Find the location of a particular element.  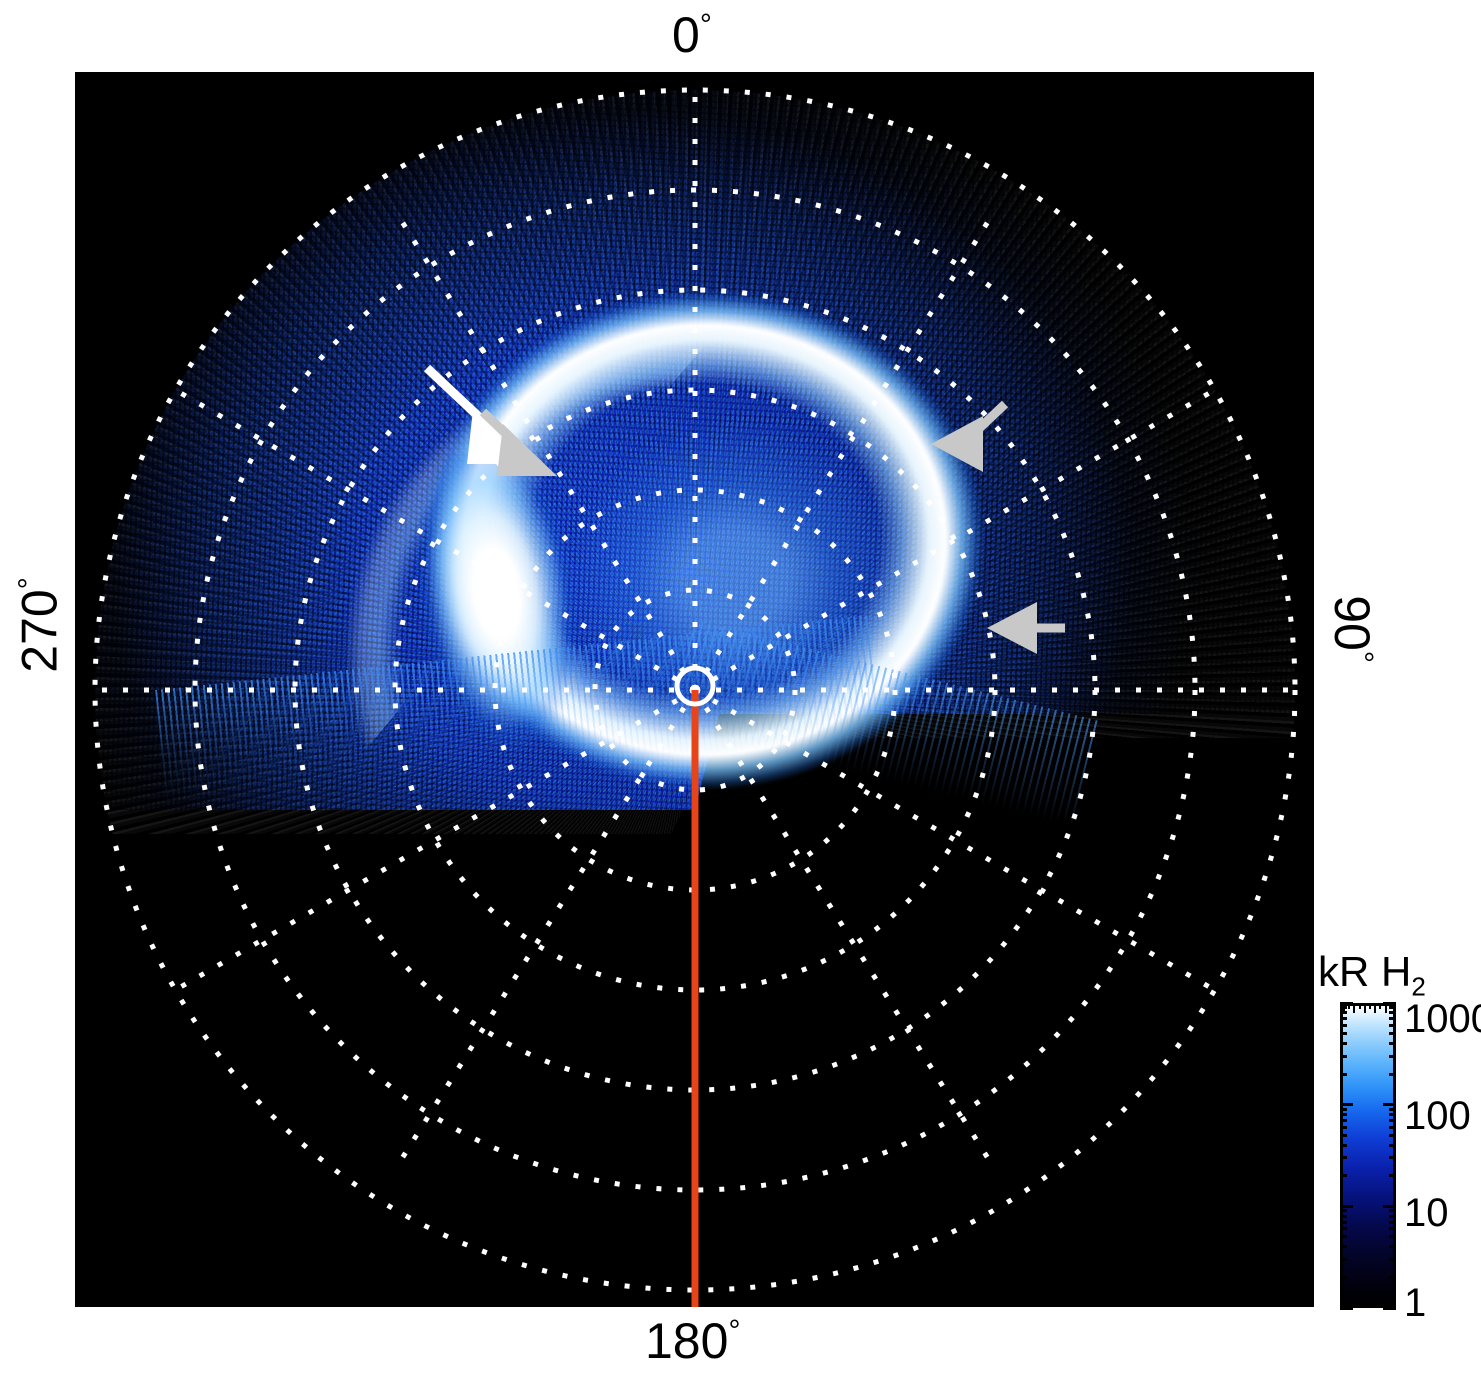

colorbar-tick-100: 100 is located at coordinates (1437, 1116).